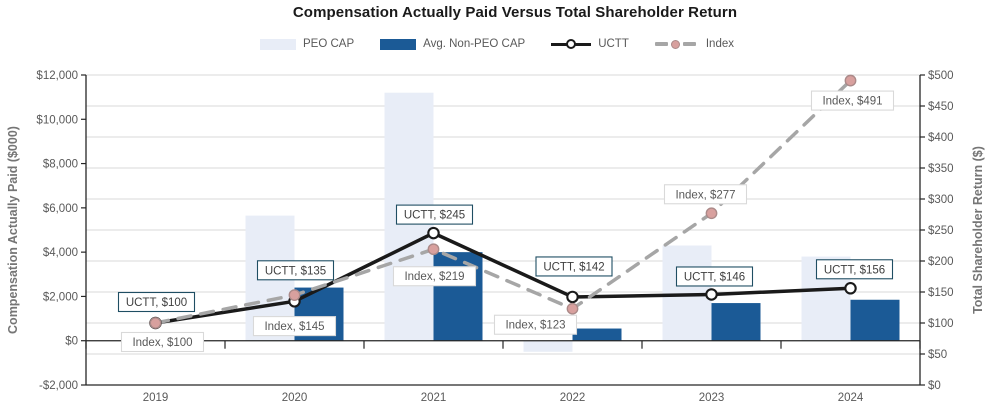  I want to click on legend-item-peo-cap: PEO CAP, so click(307, 44).